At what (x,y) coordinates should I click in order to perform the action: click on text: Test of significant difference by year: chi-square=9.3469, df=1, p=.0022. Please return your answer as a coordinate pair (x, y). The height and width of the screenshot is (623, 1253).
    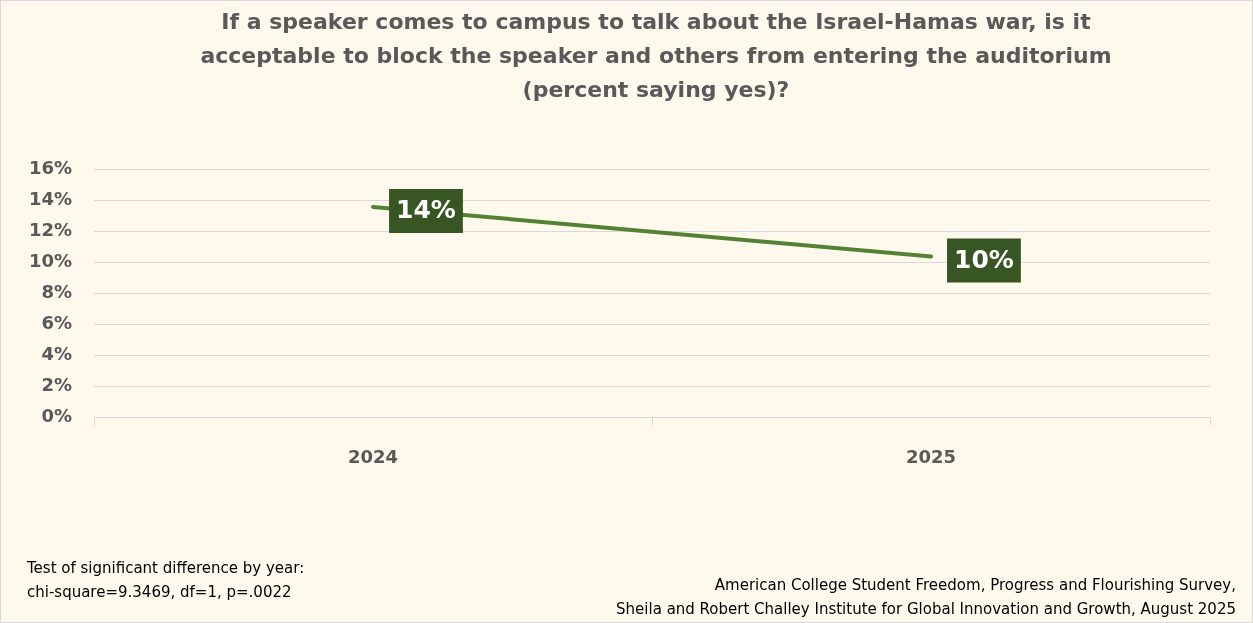
    Looking at the image, I should click on (166, 580).